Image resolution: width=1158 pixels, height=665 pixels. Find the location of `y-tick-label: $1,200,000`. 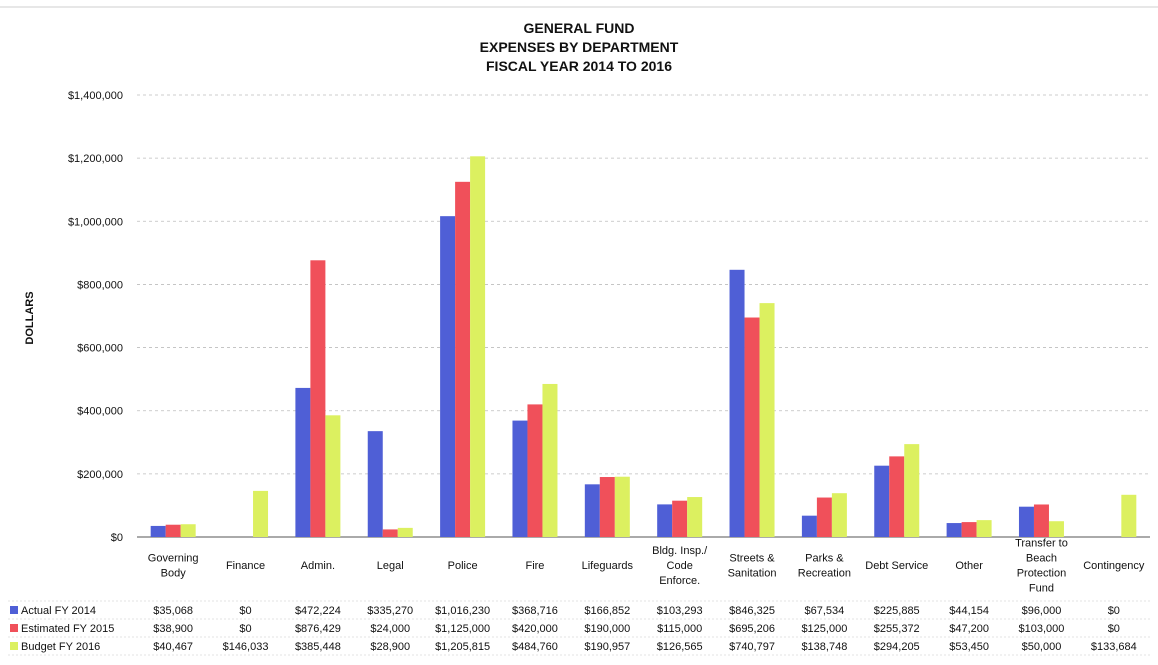

y-tick-label: $1,200,000 is located at coordinates (95, 159).